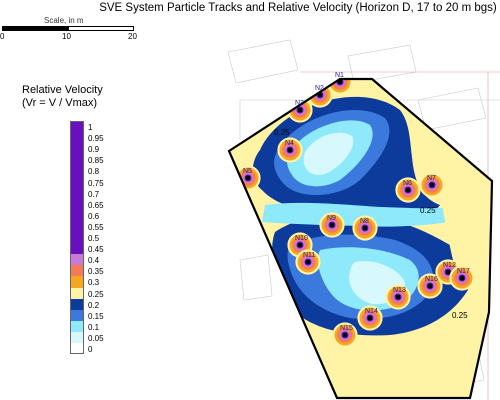  What do you see at coordinates (94, 261) in the screenshot?
I see `legend-label: 0.4` at bounding box center [94, 261].